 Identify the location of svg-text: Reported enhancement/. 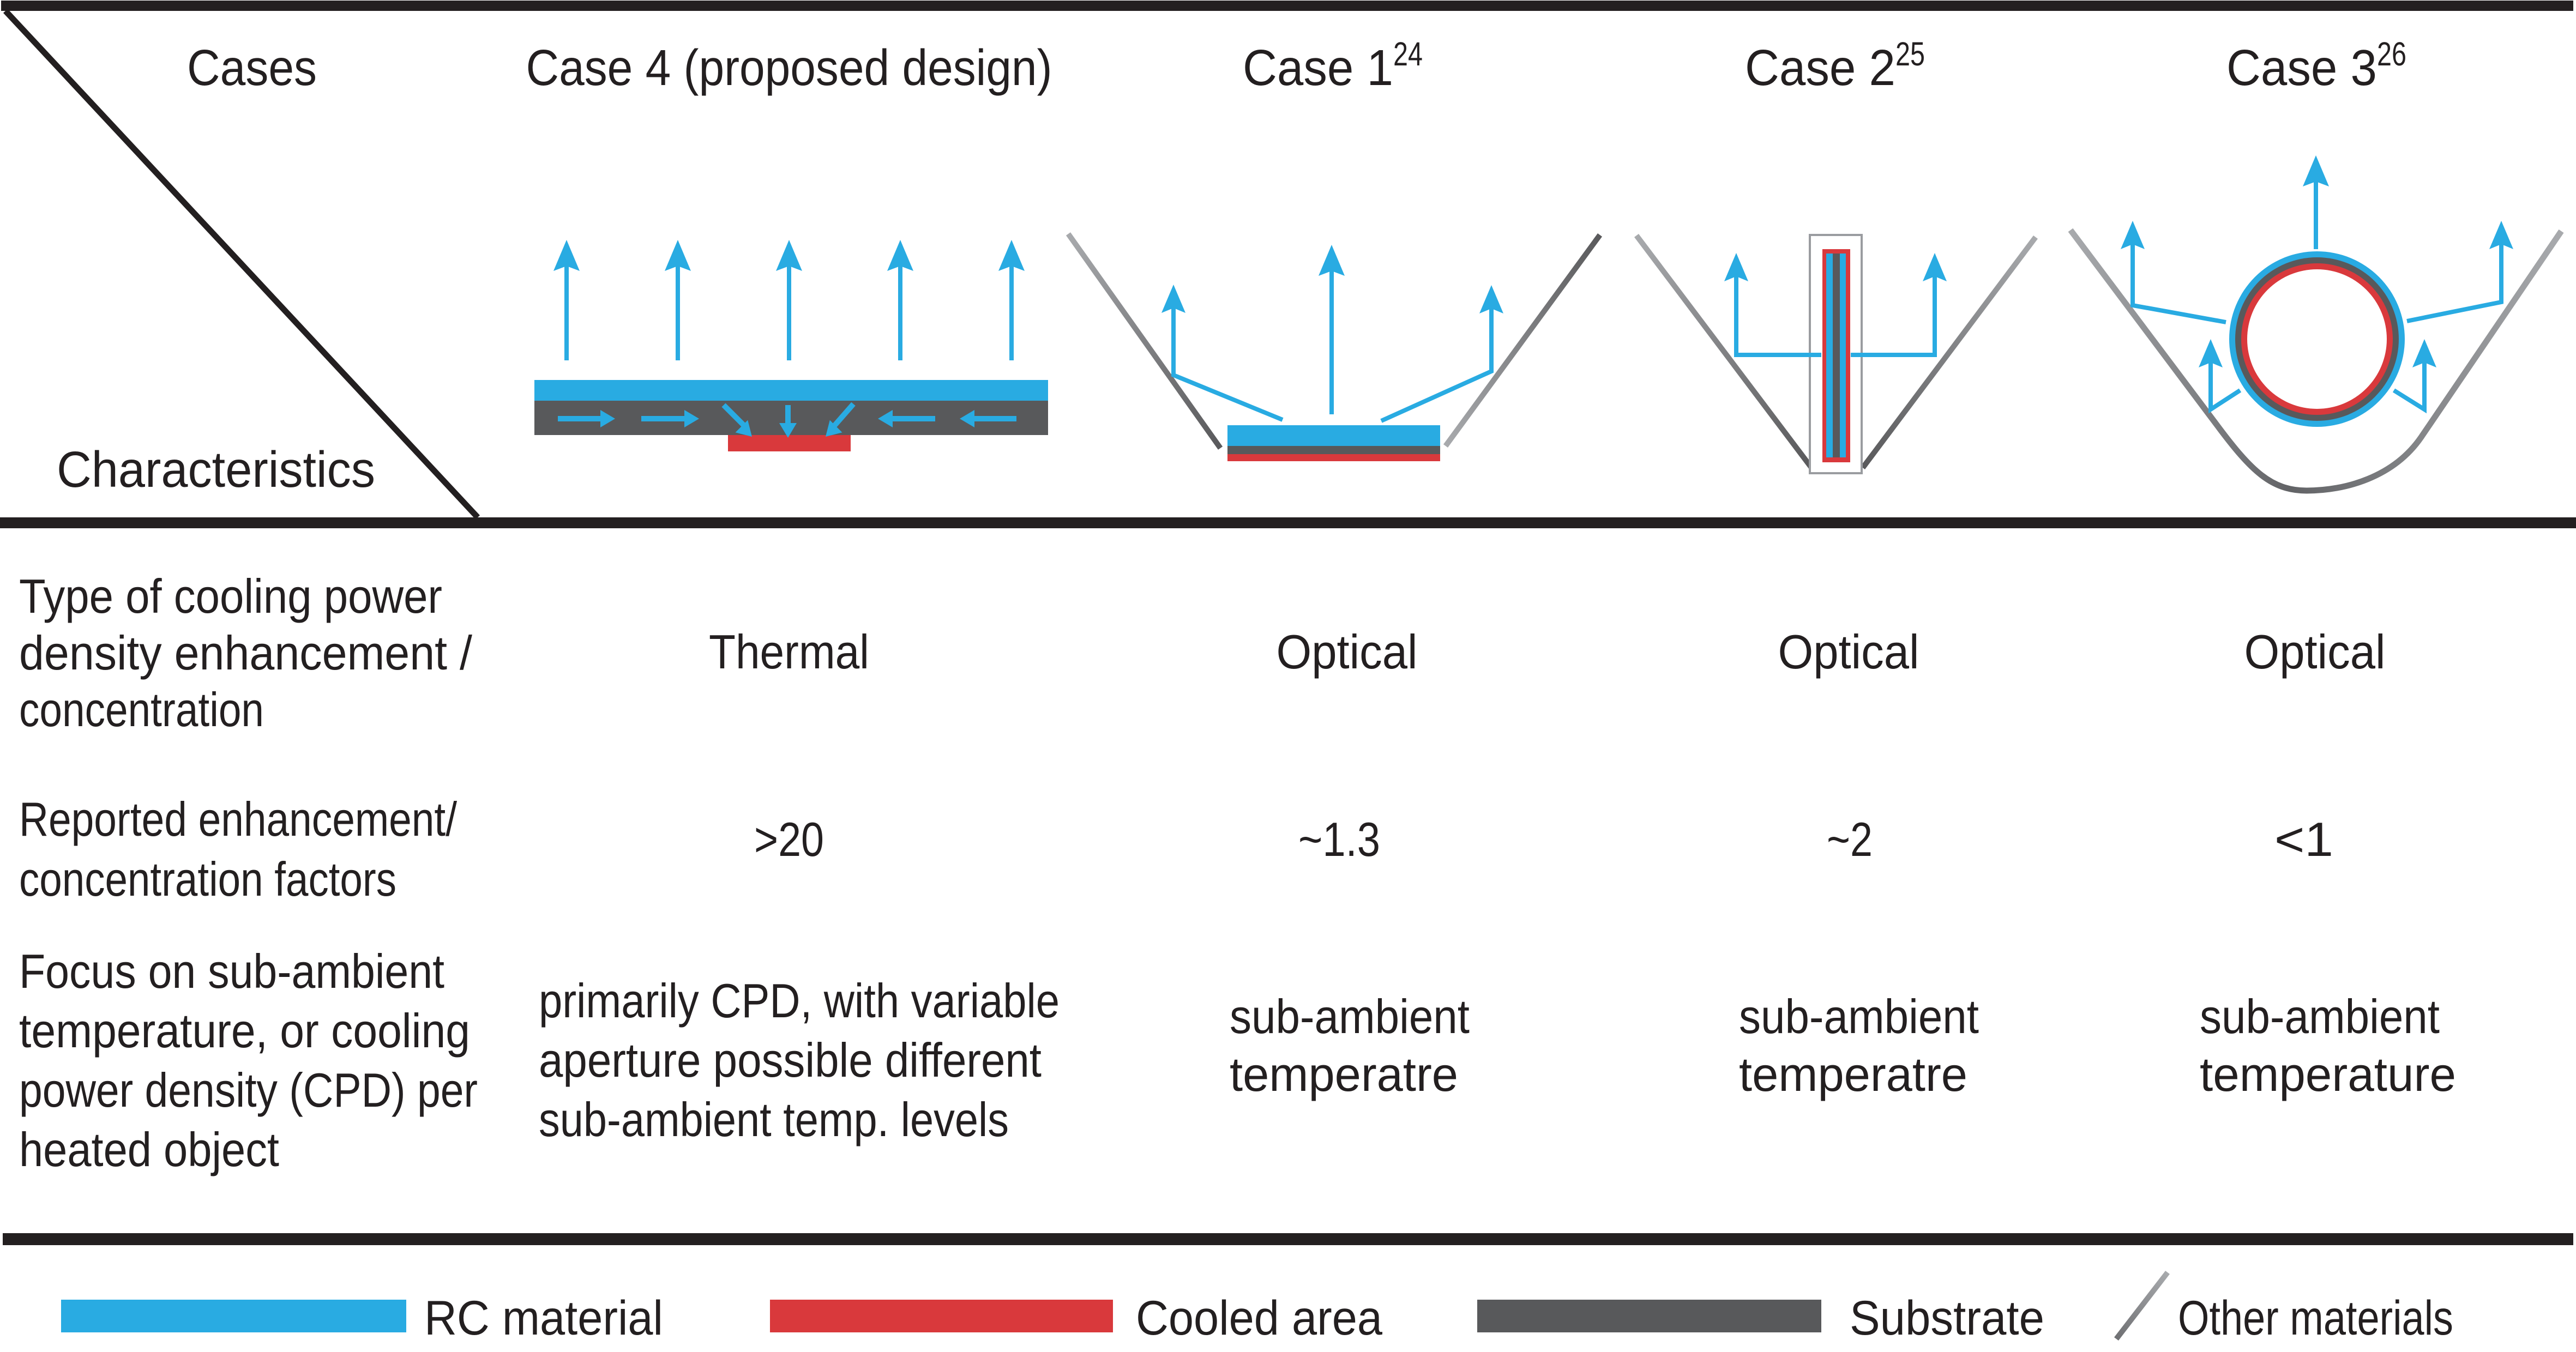
(238, 819).